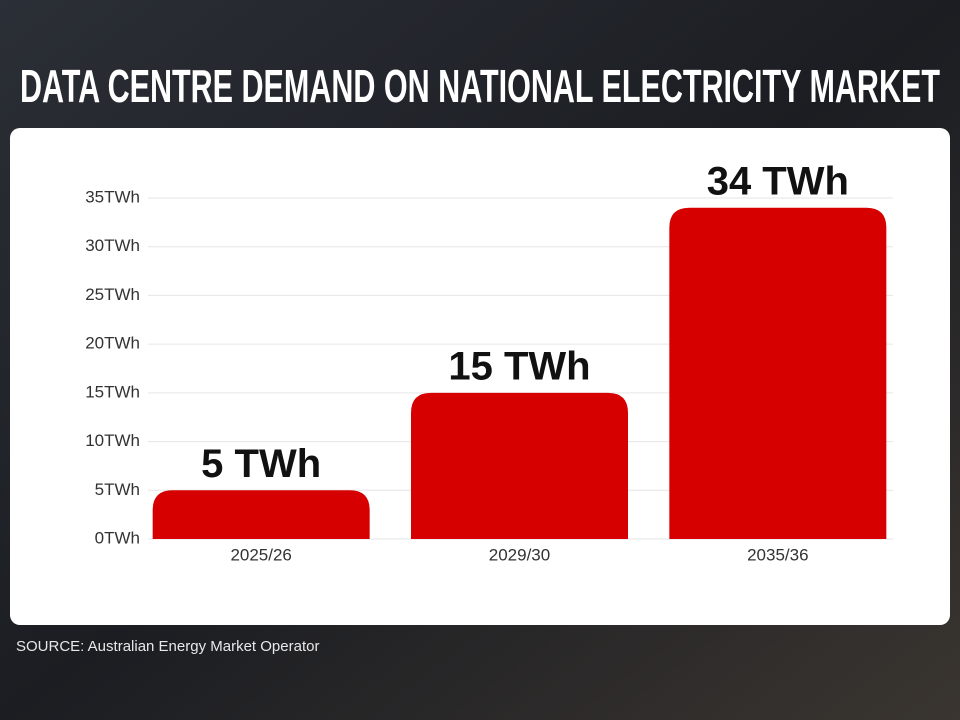  What do you see at coordinates (519, 366) in the screenshot?
I see `value-label: 15 TWh` at bounding box center [519, 366].